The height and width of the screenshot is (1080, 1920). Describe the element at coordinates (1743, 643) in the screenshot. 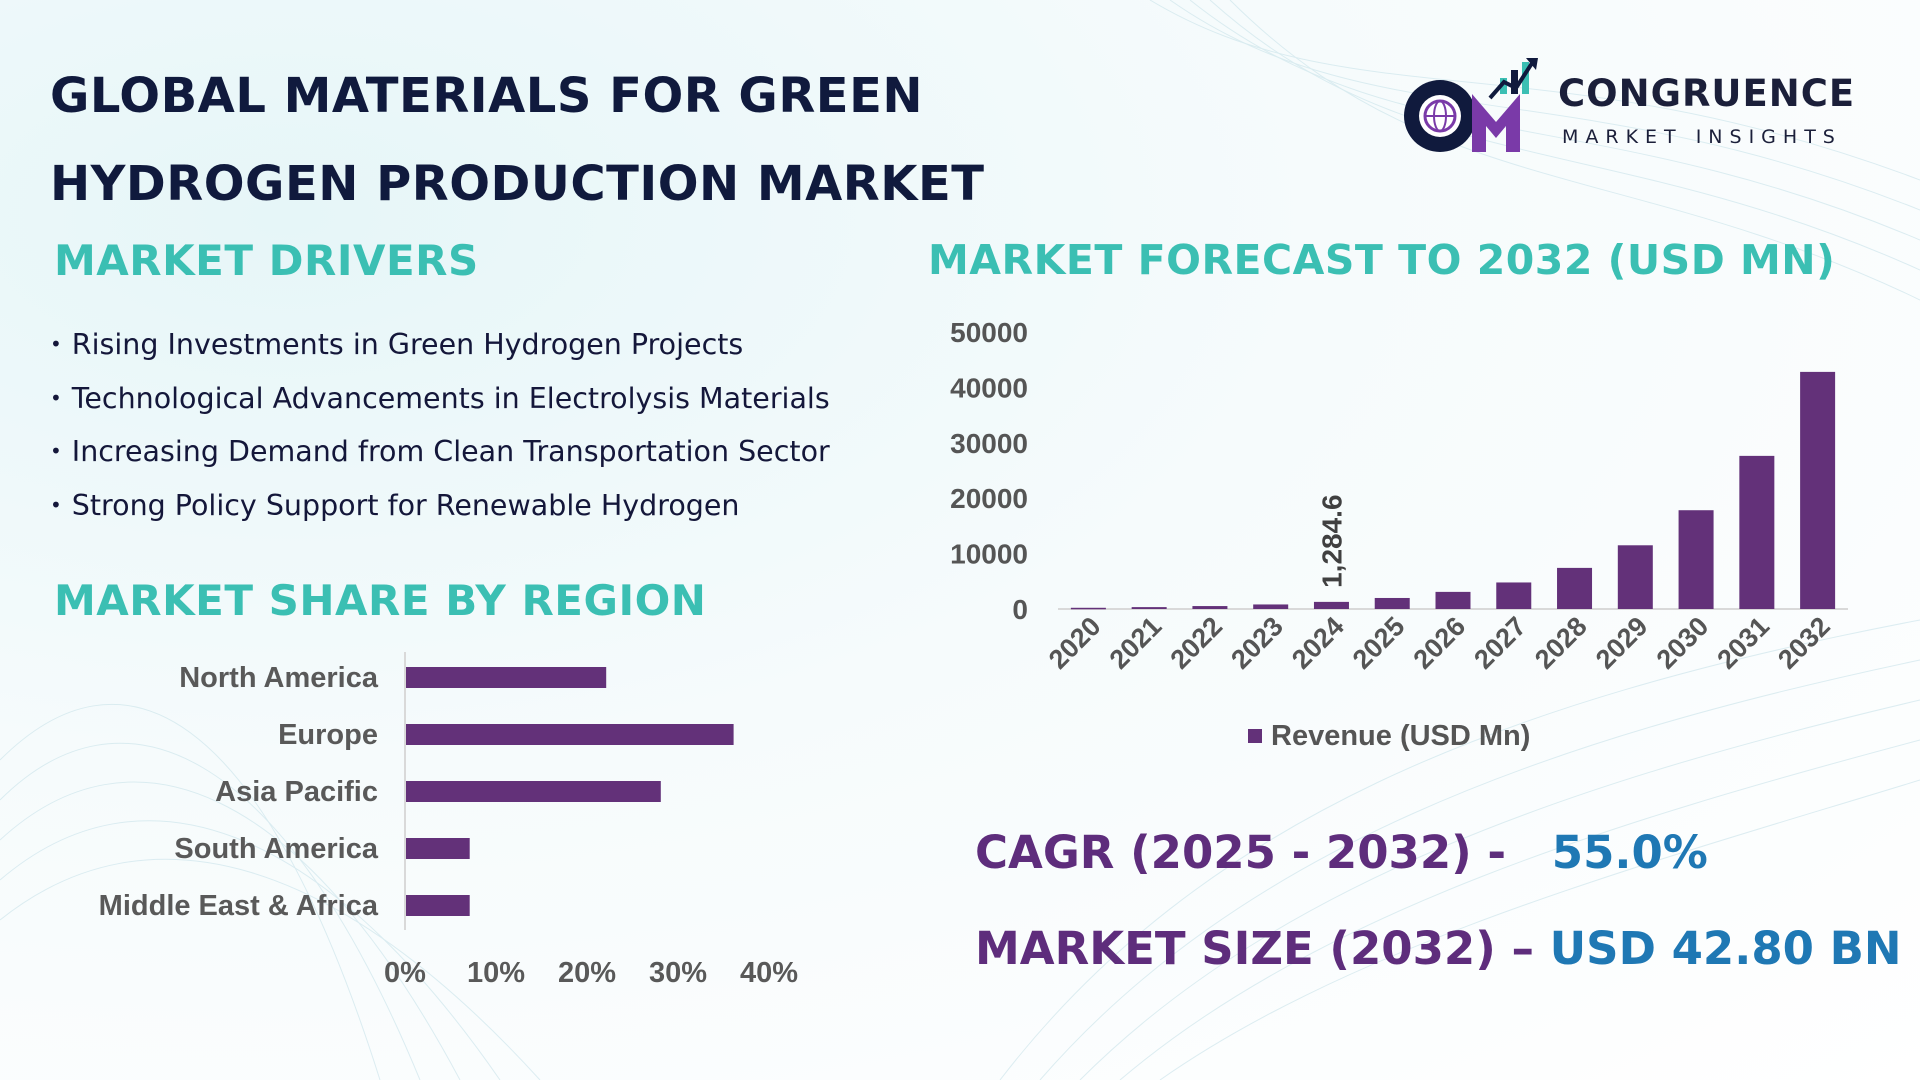

I see `x-tick-label: 2031` at that location.